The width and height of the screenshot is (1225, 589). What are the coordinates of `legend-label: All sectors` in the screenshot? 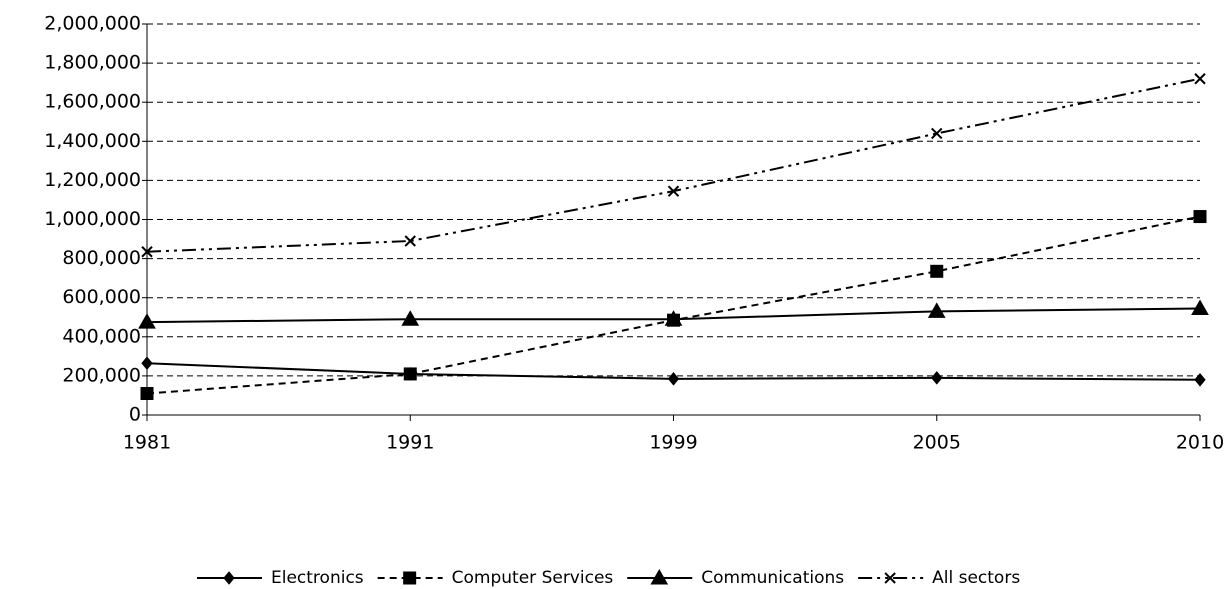 It's located at (976, 578).